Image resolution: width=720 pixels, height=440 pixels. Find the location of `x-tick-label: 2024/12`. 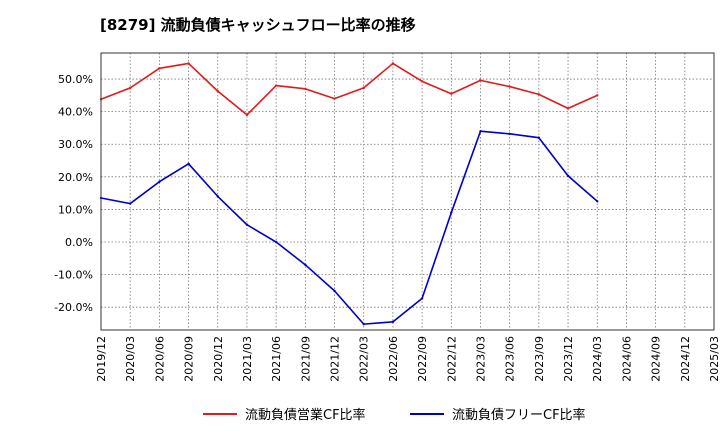

x-tick-label: 2024/12 is located at coordinates (685, 359).